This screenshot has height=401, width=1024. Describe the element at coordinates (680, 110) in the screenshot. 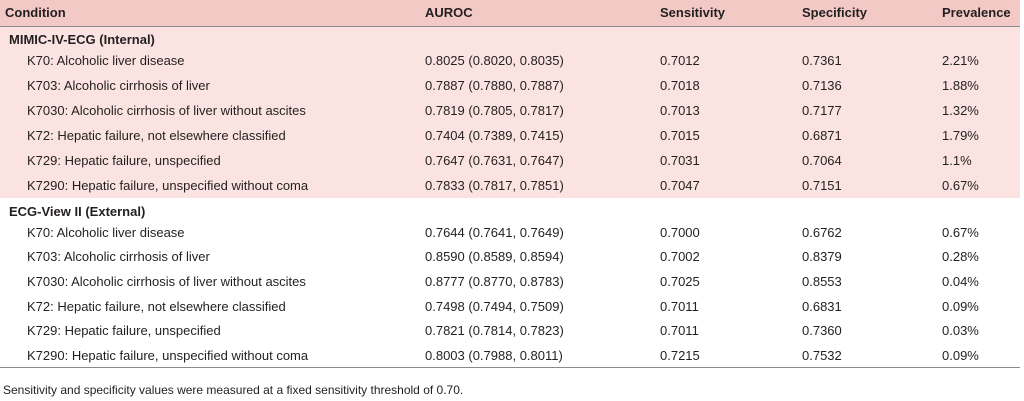

I see `cell-sensitivity: 0.7013` at that location.